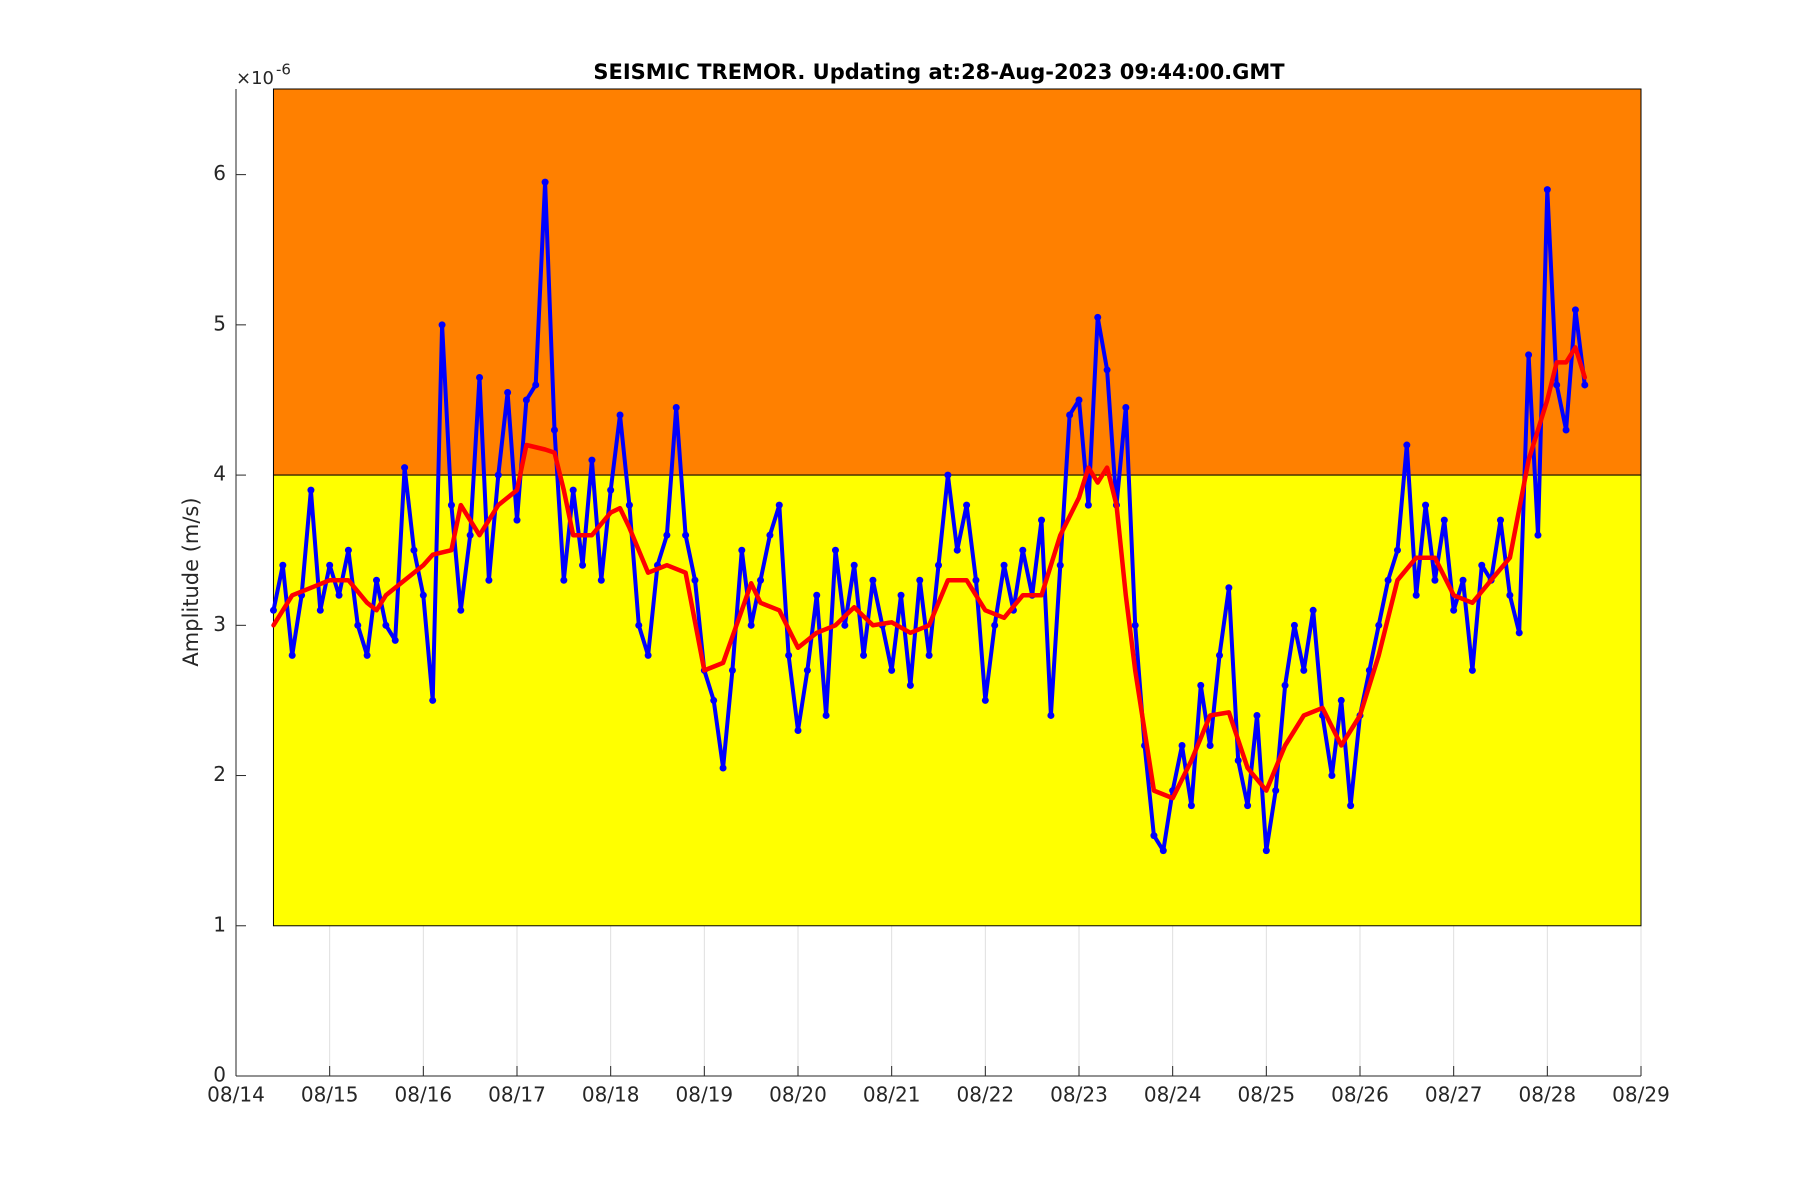 The height and width of the screenshot is (1200, 1800). What do you see at coordinates (1360, 1095) in the screenshot?
I see `x-tick-label: 08/26` at bounding box center [1360, 1095].